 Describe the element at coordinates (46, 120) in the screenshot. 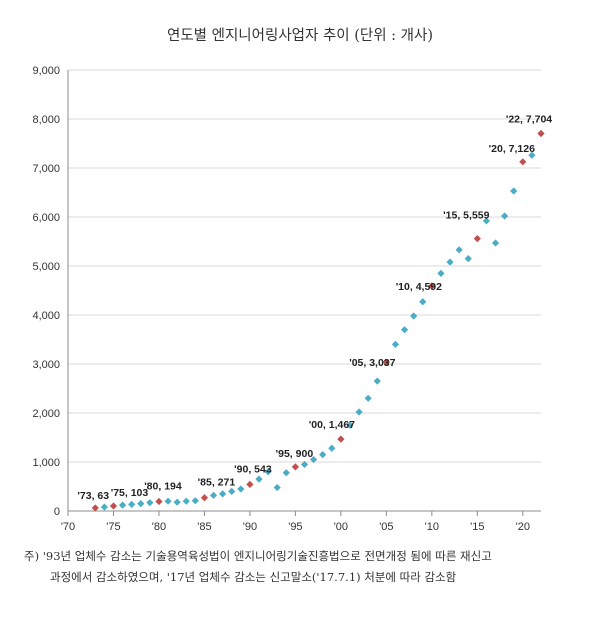

I see `y-tick-label: 8,000` at that location.